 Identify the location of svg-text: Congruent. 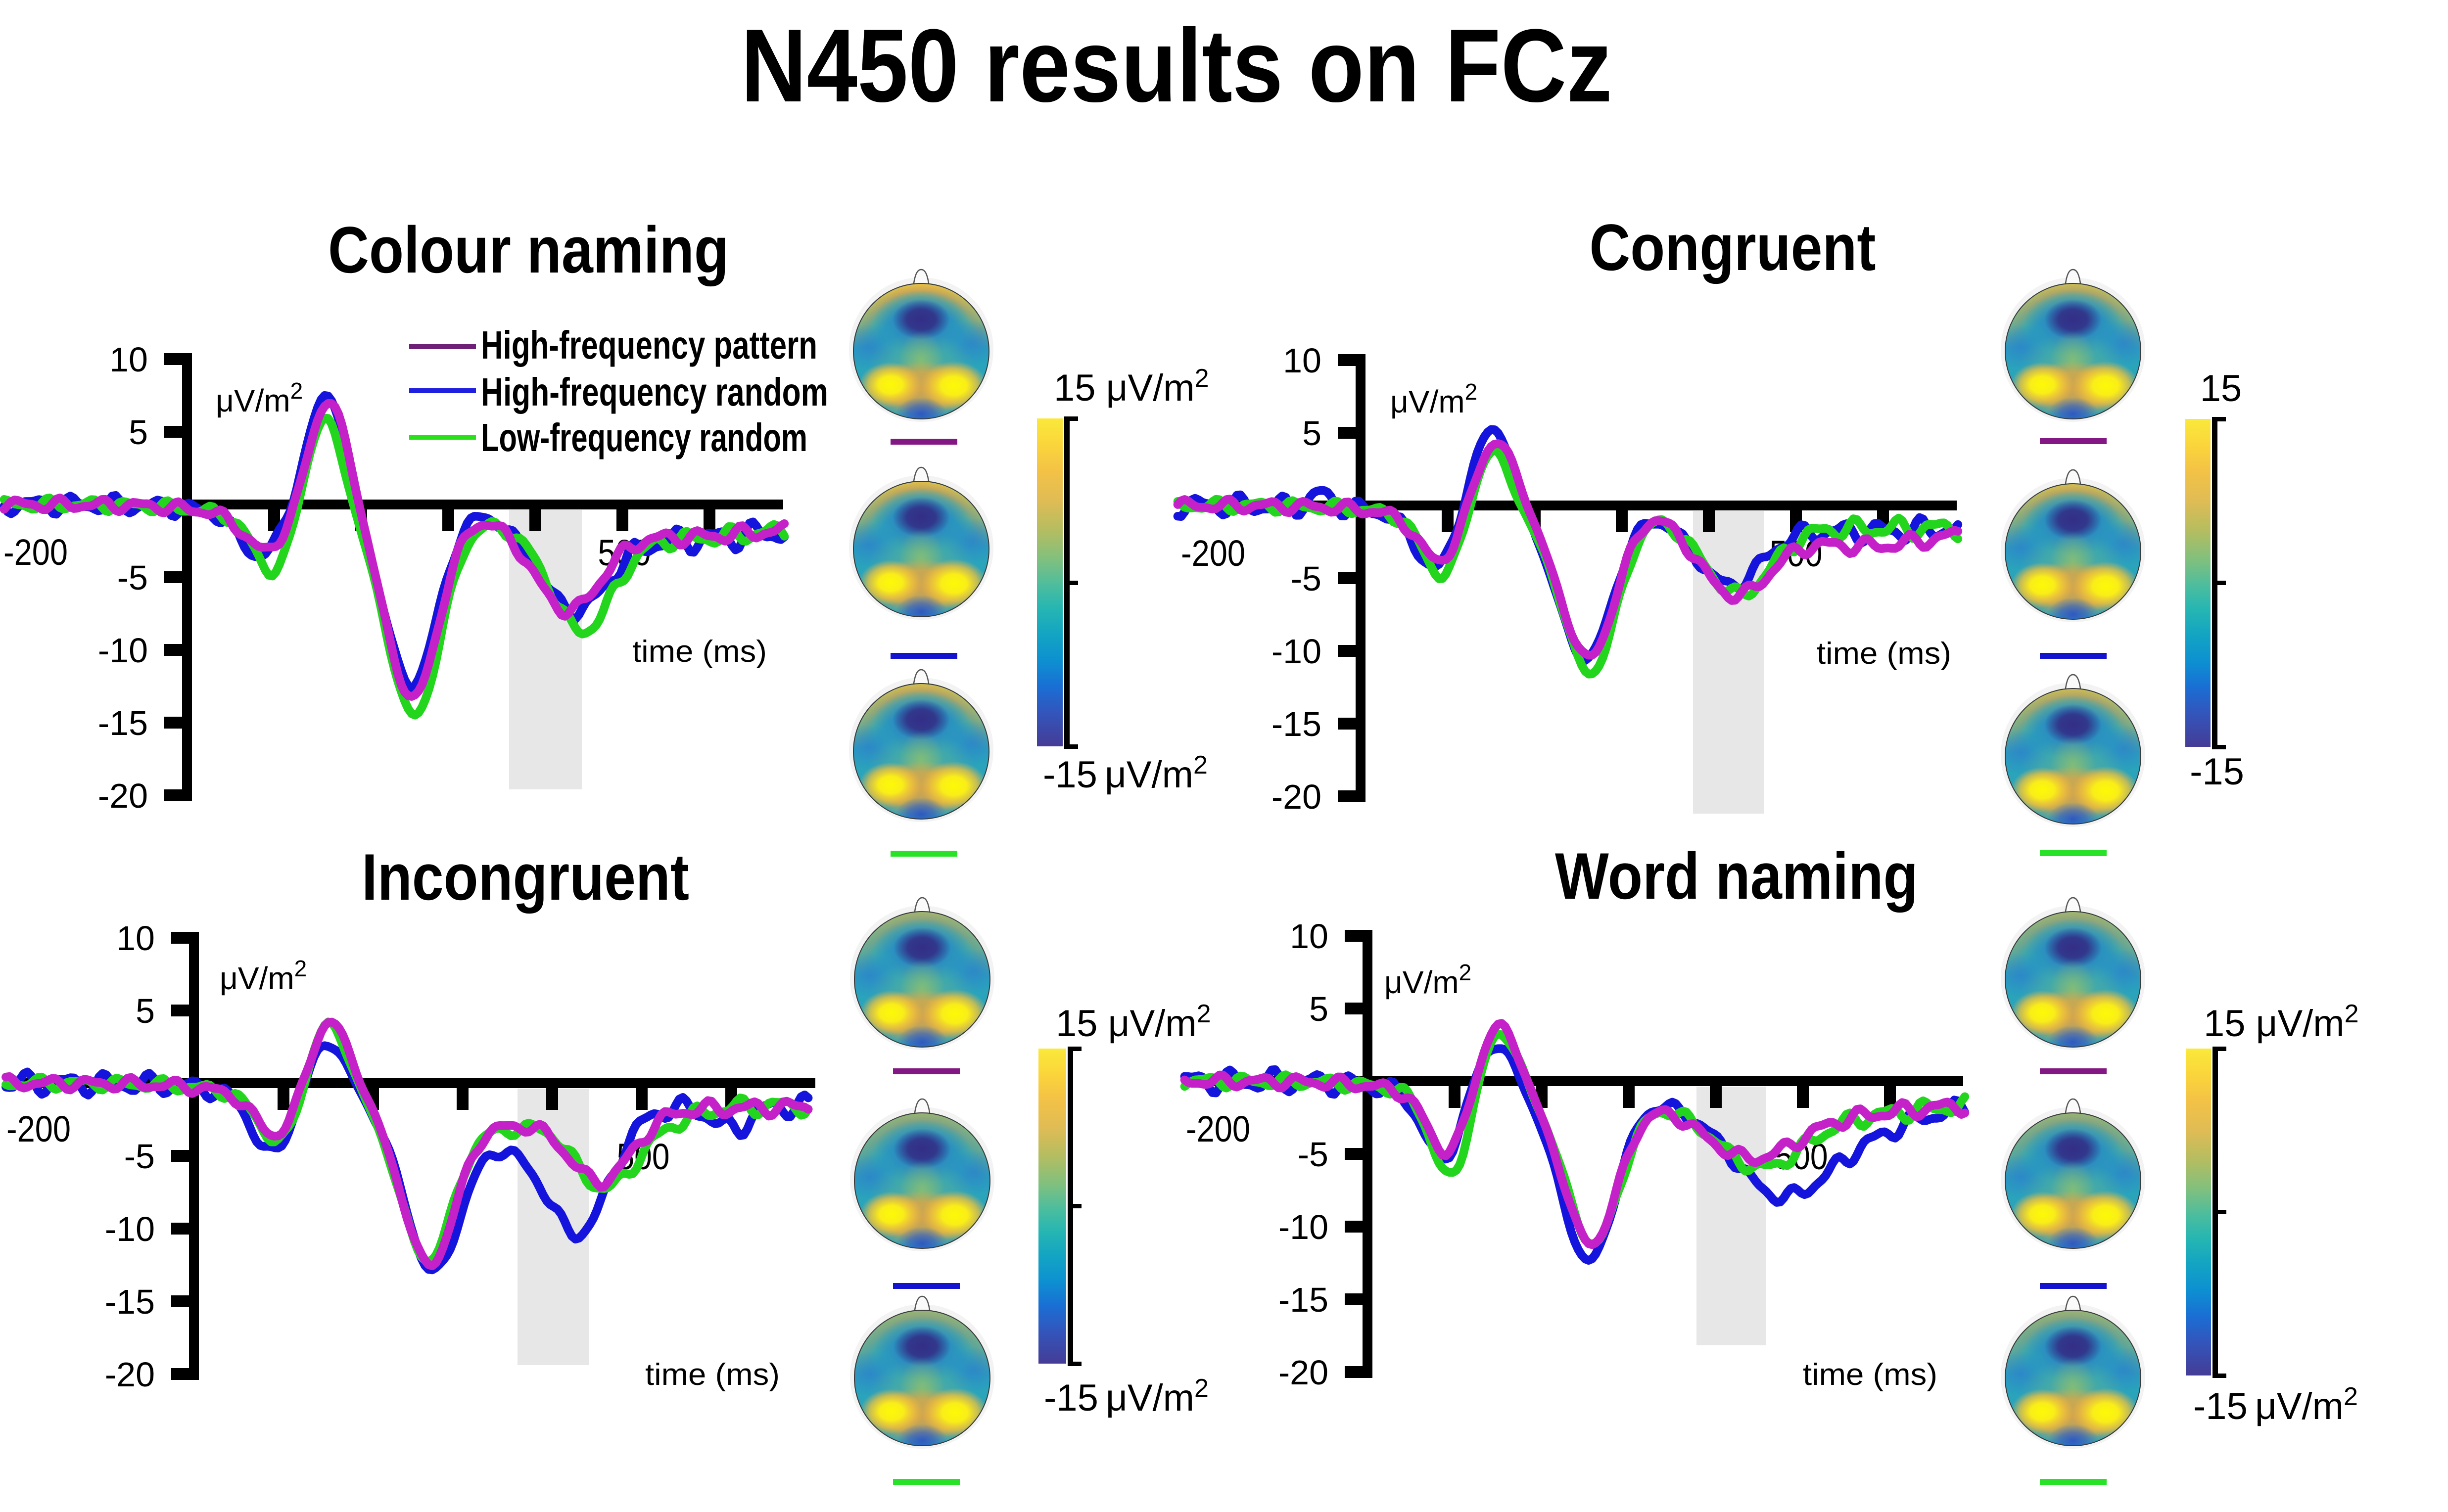
(1733, 247).